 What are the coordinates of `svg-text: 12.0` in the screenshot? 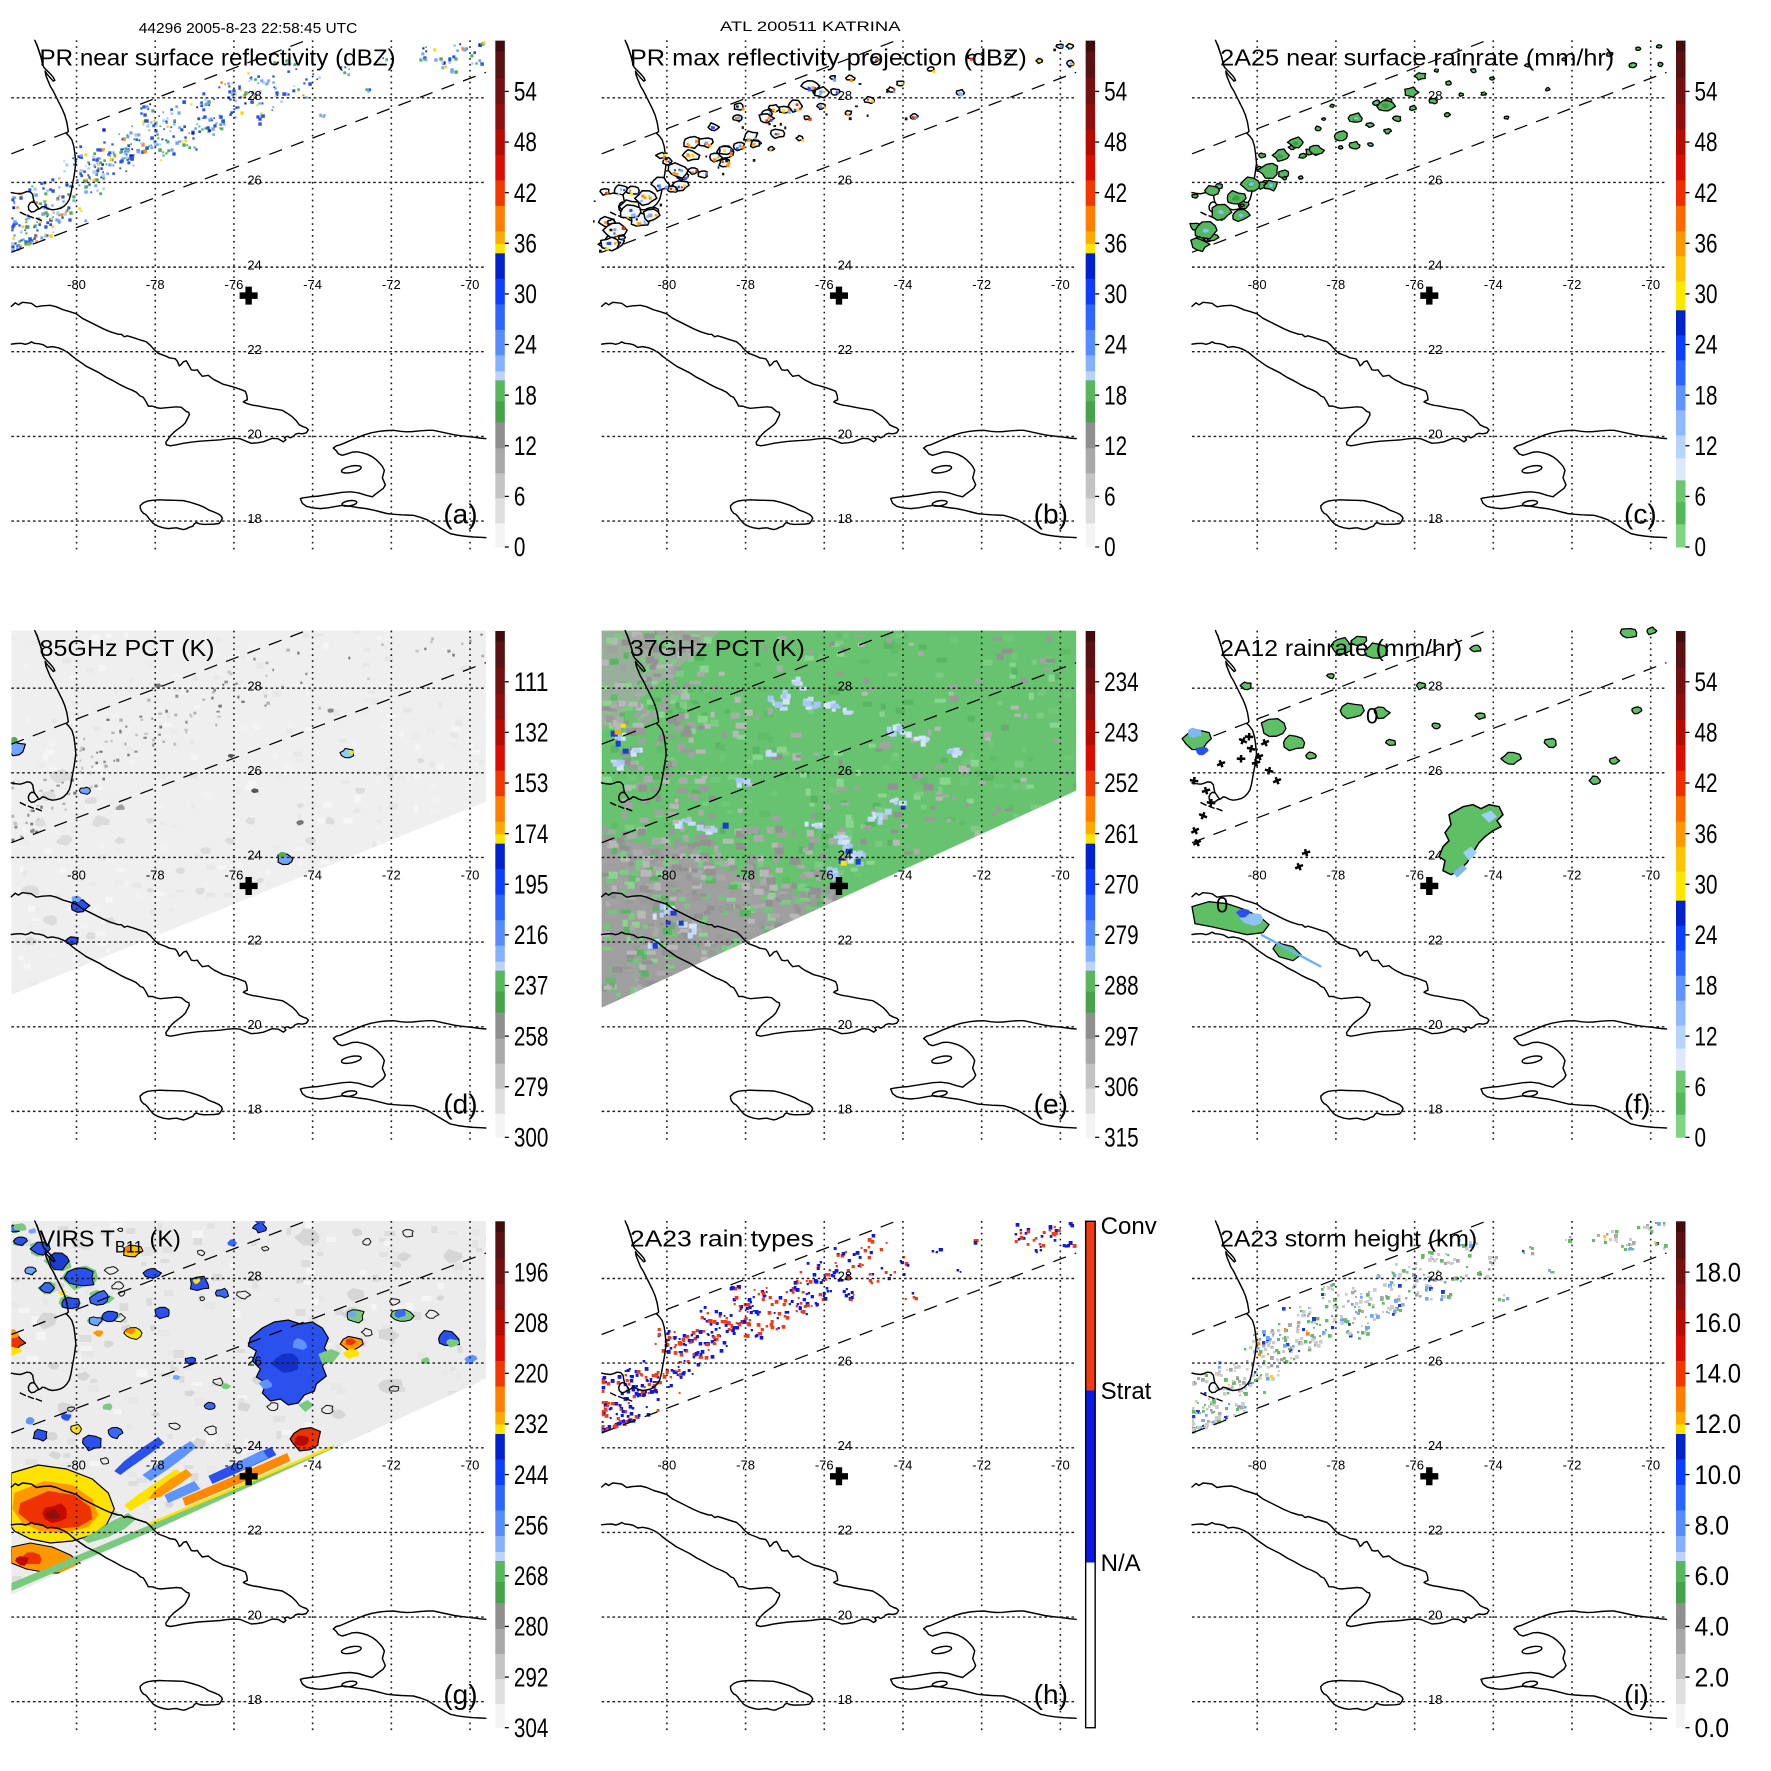 It's located at (1718, 1424).